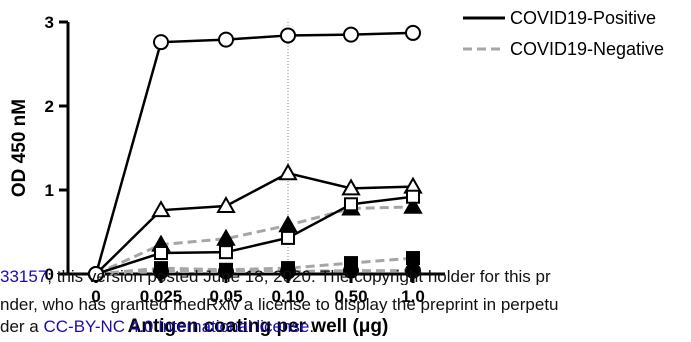 The image size is (691, 342). I want to click on x-tick-label: 0.05, so click(225, 296).